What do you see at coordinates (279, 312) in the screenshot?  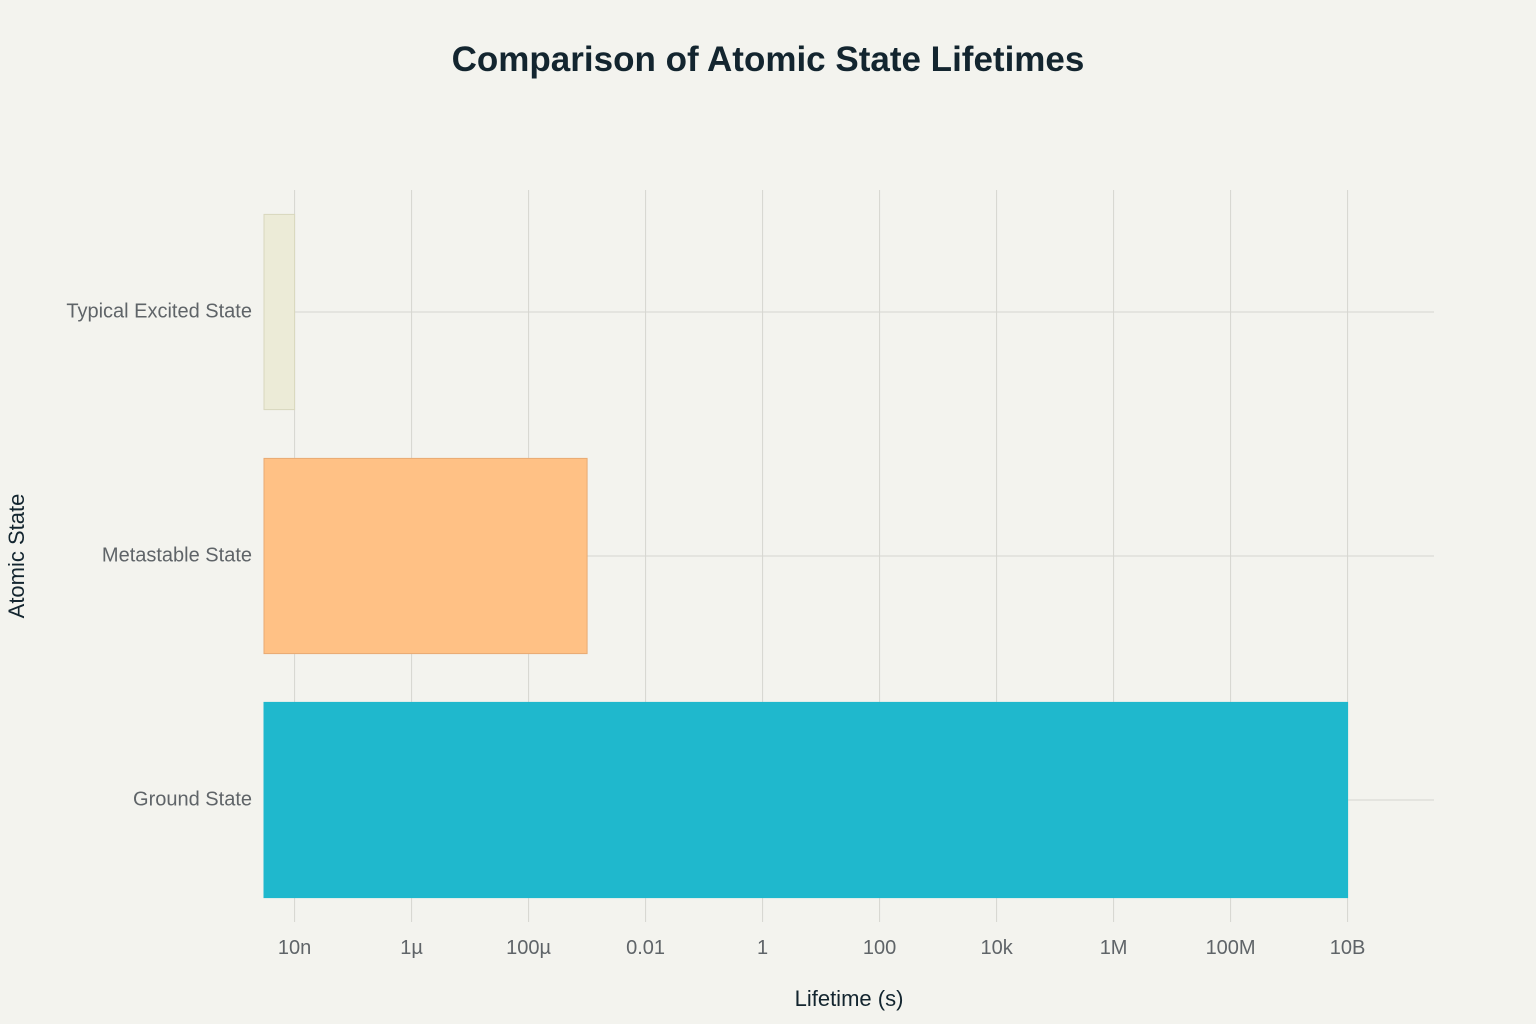 I see `bar-typical-excited-state` at bounding box center [279, 312].